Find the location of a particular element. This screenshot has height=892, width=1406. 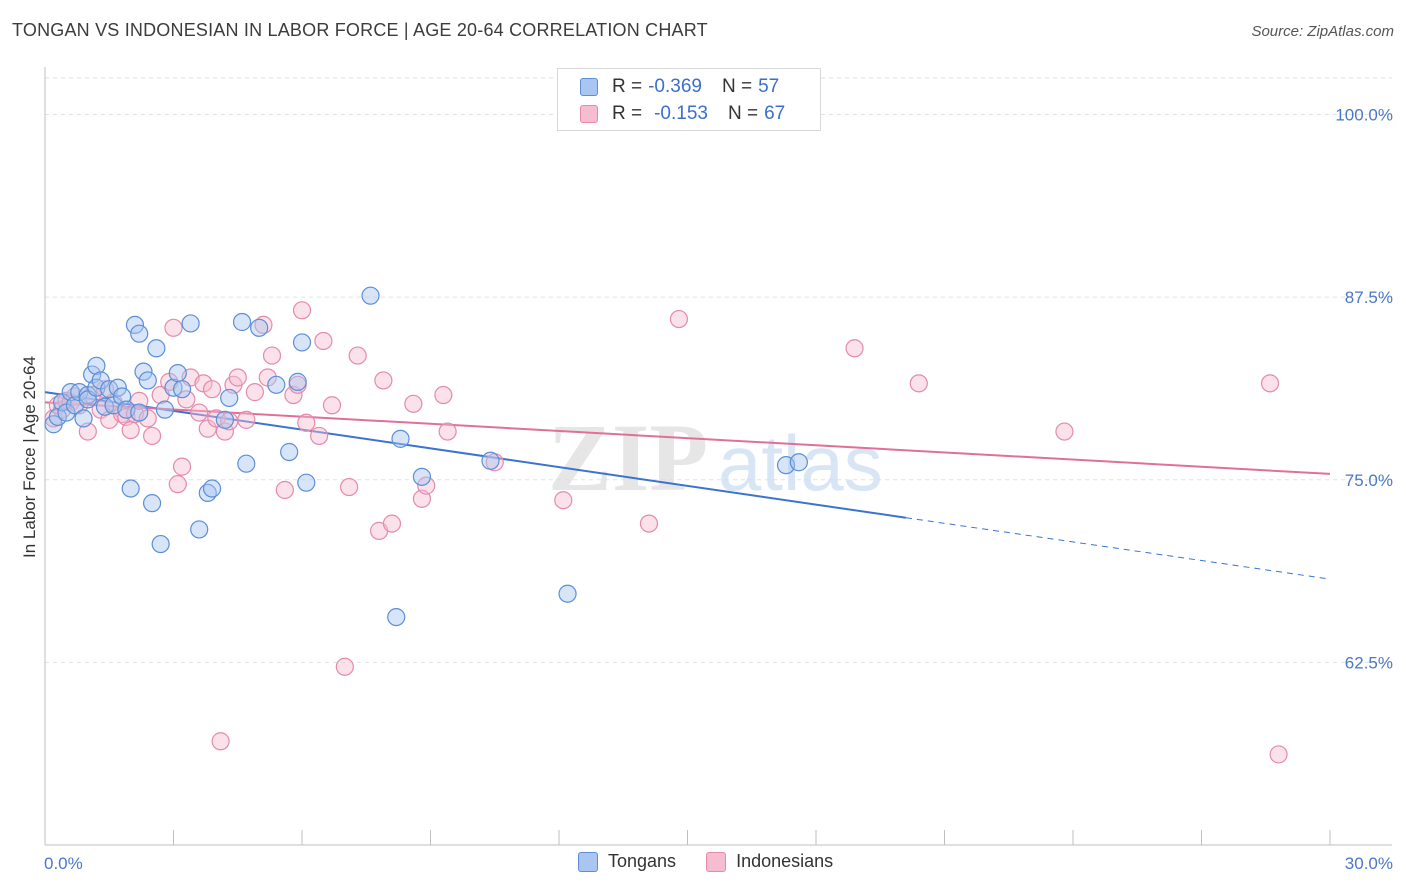

x-tick-labels: 0.0% 30.0% is located at coordinates (718, 863).